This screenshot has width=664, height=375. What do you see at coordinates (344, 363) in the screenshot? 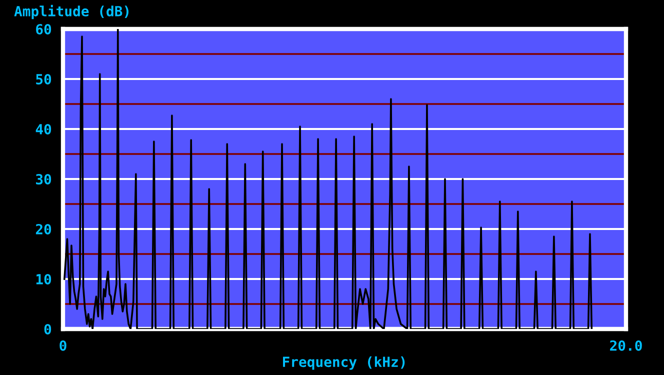
I see `x-axis-title: Frequency (kHz)` at bounding box center [344, 363].